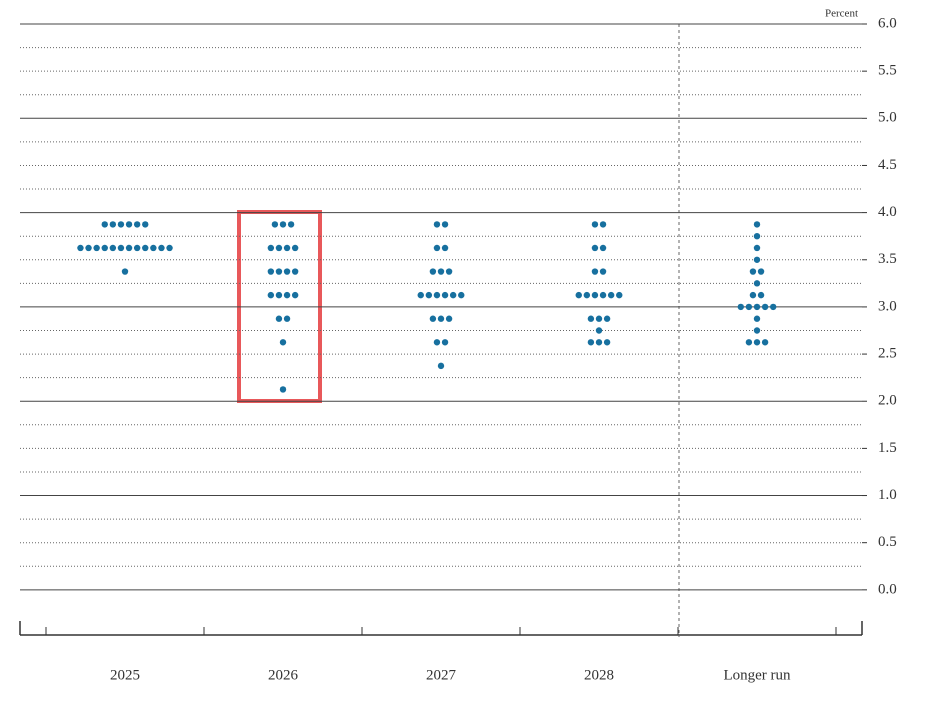  I want to click on y-tick-label: 3.5, so click(887, 259).